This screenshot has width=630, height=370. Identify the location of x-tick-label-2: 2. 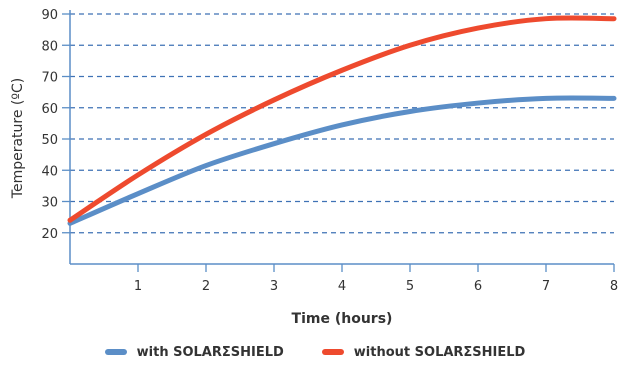
(206, 286).